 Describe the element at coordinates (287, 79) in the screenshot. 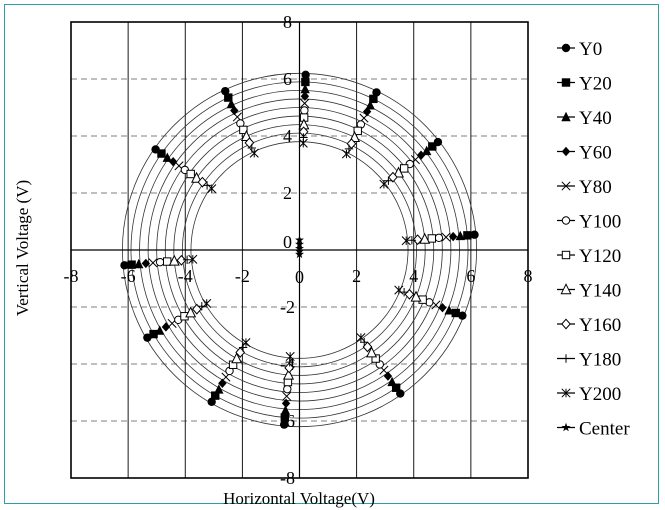

I see `y-tick-label: 6` at that location.